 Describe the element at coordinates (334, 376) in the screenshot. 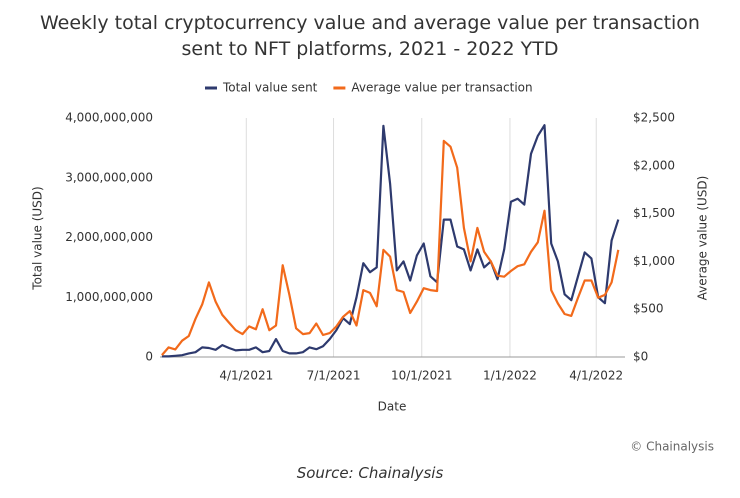

I see `x-tick-label: 7/1/2021` at that location.